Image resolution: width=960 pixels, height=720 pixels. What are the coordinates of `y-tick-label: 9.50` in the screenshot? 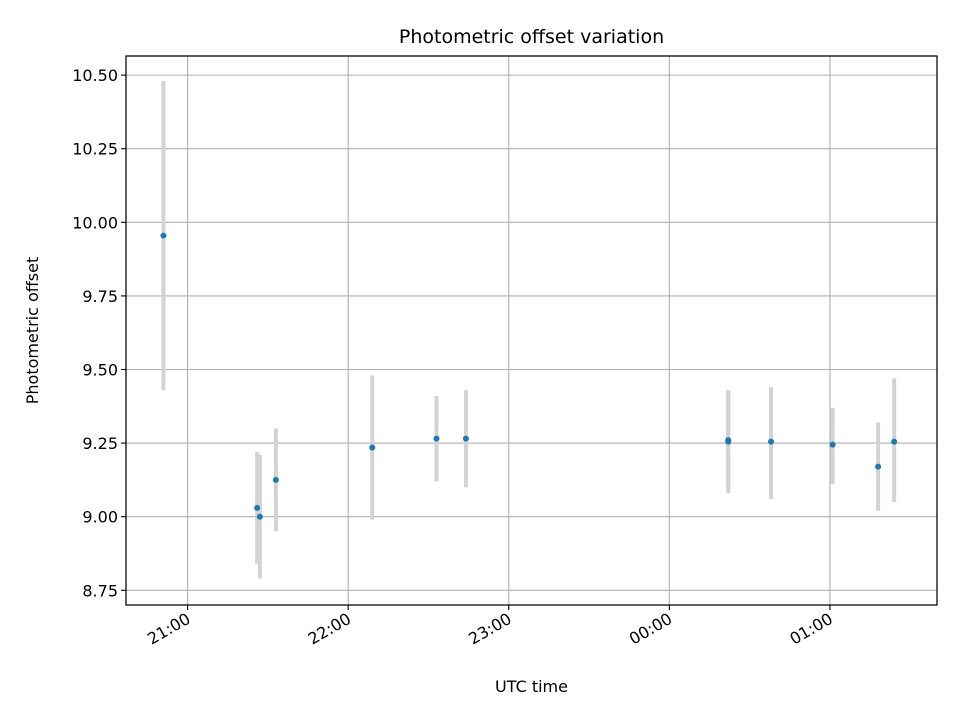 It's located at (100, 370).